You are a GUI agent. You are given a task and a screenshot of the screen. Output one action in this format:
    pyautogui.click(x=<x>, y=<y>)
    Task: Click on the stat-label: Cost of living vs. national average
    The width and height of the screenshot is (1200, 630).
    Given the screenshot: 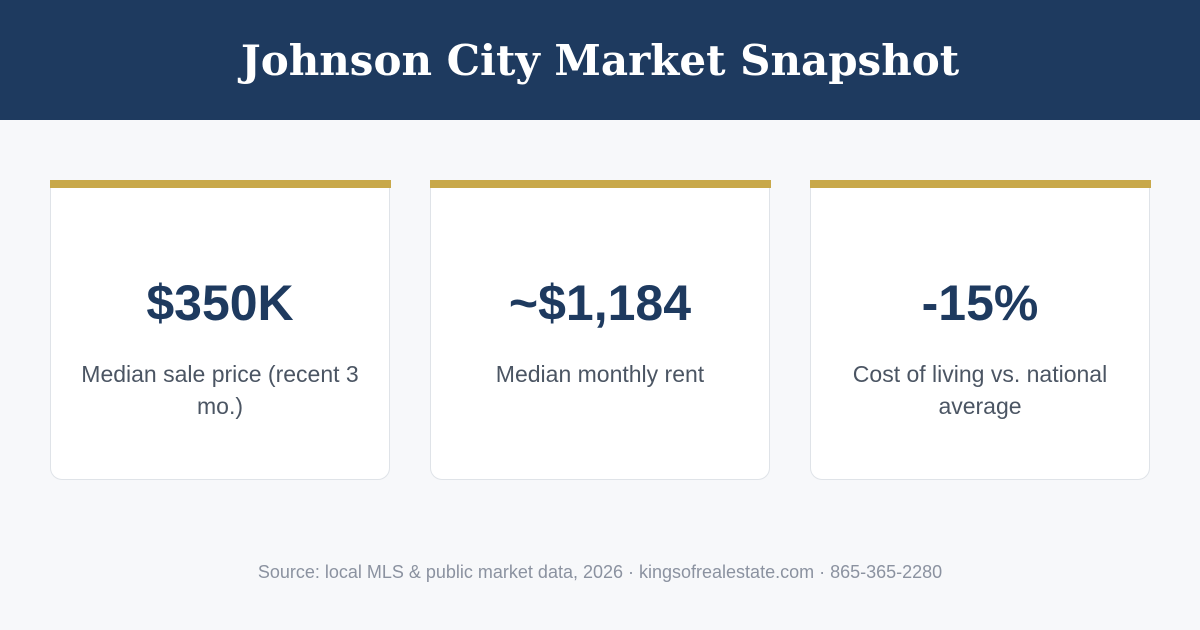 What is the action you would take?
    pyautogui.click(x=980, y=390)
    